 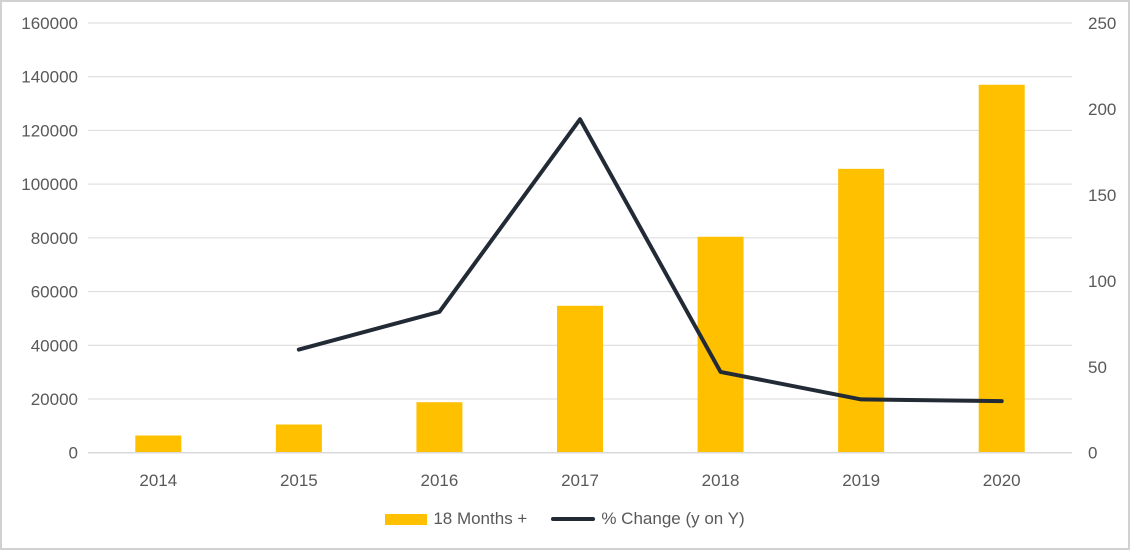 What do you see at coordinates (1097, 367) in the screenshot?
I see `right-axis-tick-label: 50` at bounding box center [1097, 367].